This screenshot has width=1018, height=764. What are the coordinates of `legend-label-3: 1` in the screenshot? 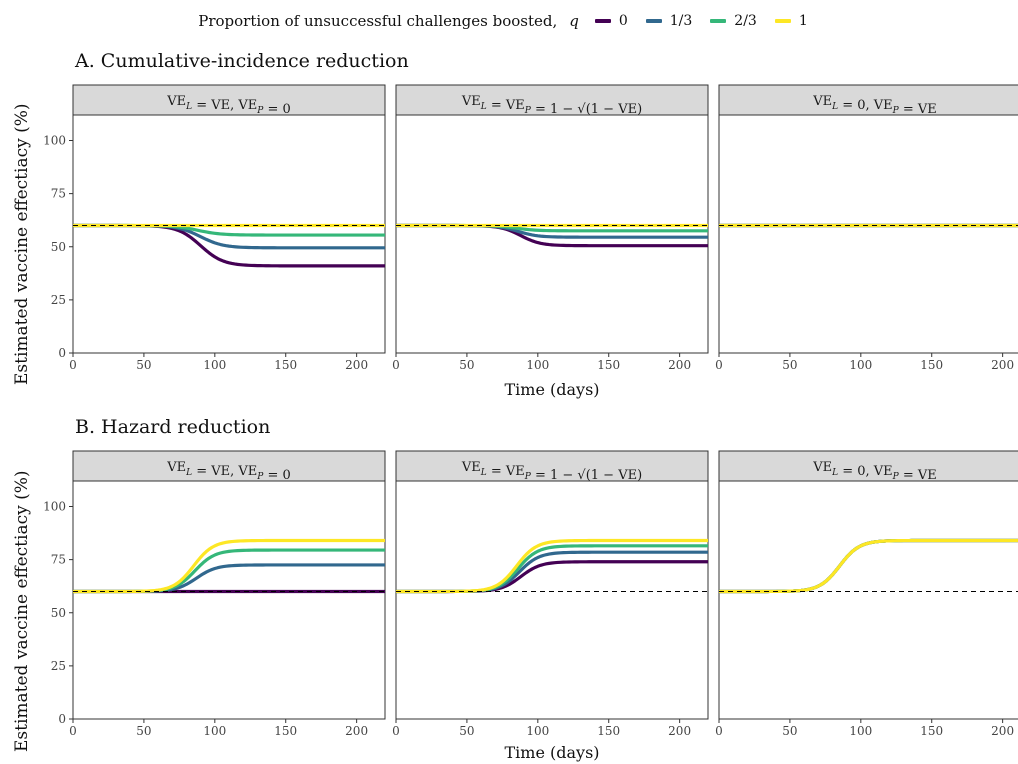 It's located at (803, 21).